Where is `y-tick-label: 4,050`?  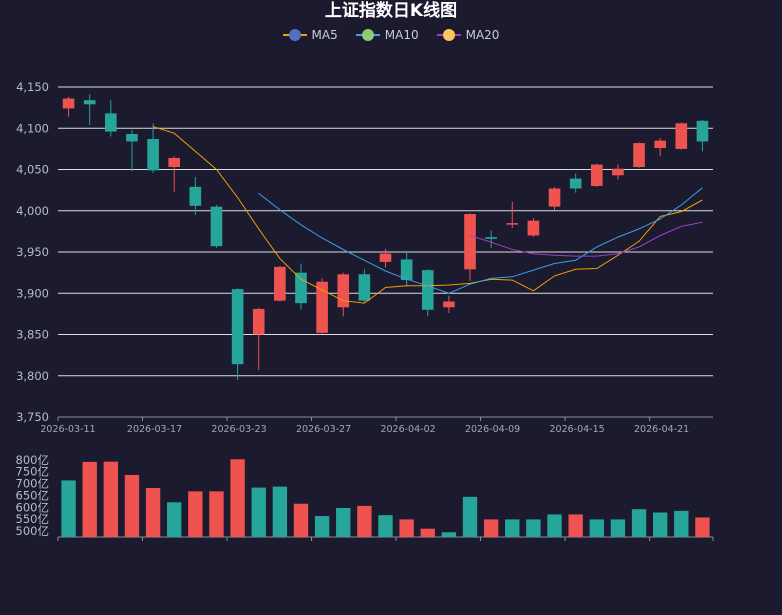
y-tick-label: 4,050 is located at coordinates (32, 170).